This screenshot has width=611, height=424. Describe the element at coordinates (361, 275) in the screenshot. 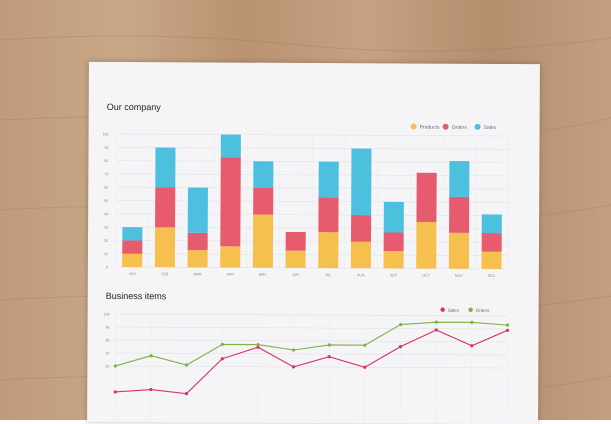

I see `x-tick-label: AUG` at that location.